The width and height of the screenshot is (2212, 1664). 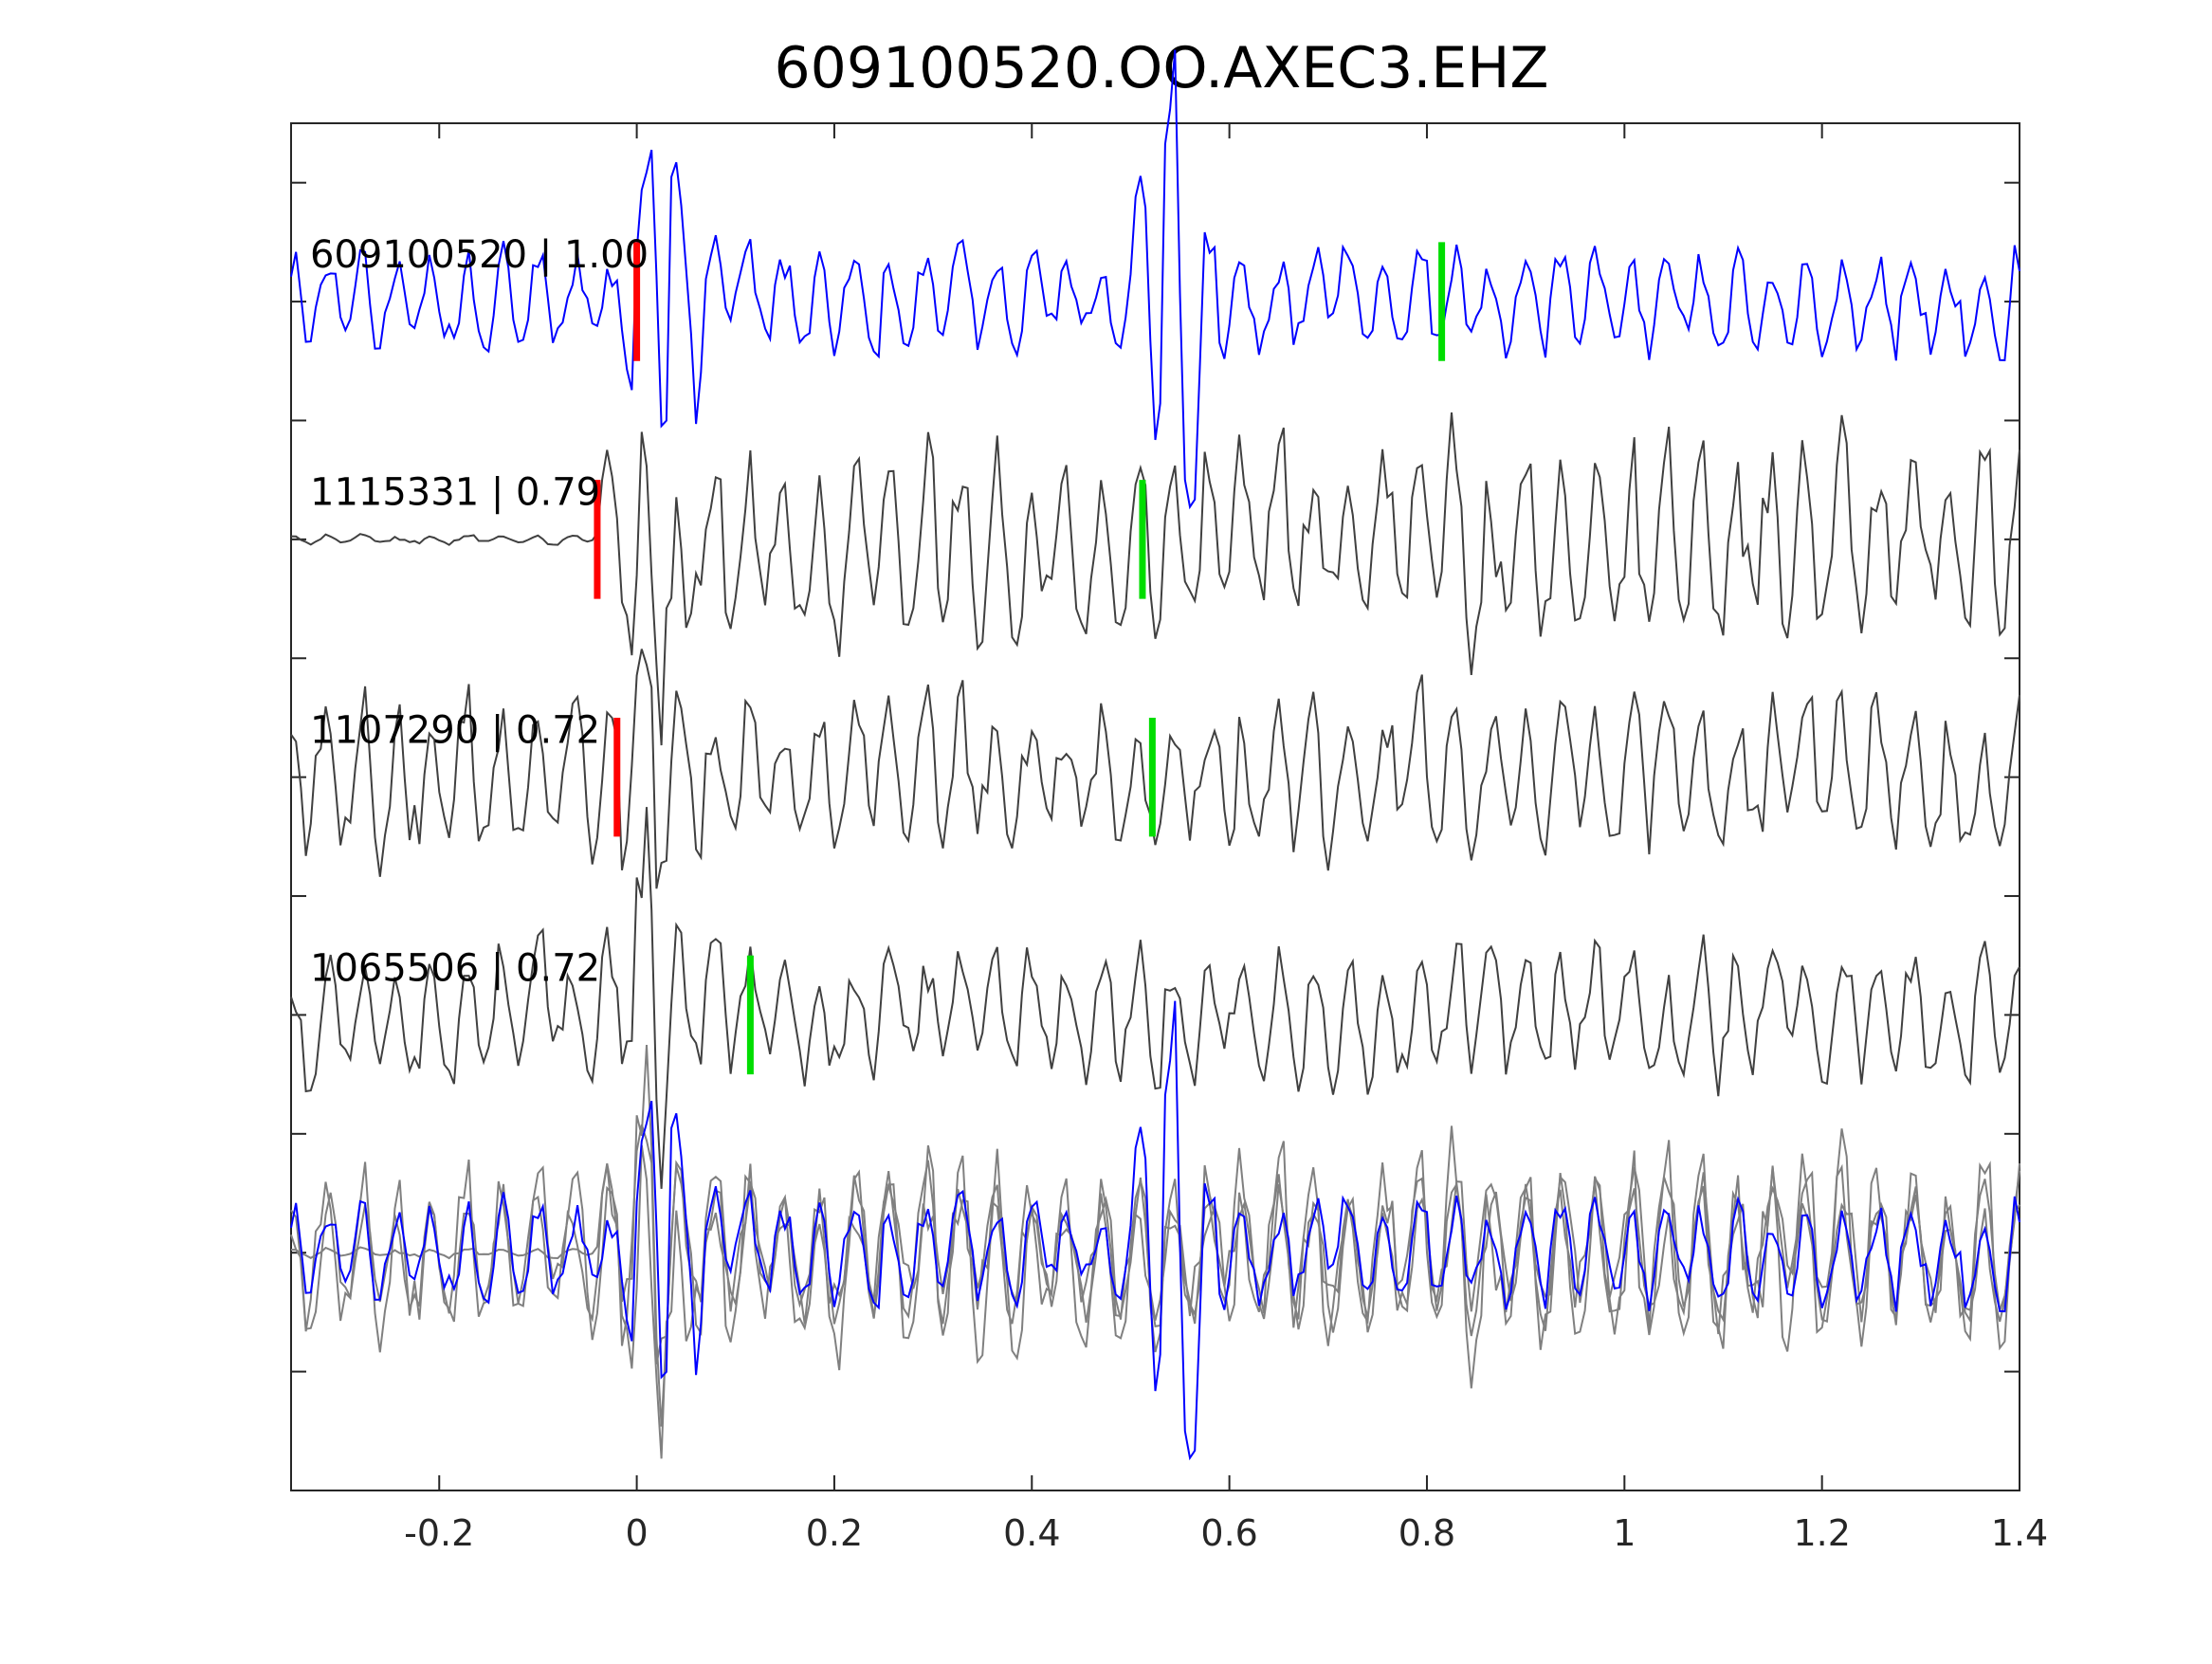 What do you see at coordinates (1031, 1533) in the screenshot?
I see `x-tick-label: 0.4` at bounding box center [1031, 1533].